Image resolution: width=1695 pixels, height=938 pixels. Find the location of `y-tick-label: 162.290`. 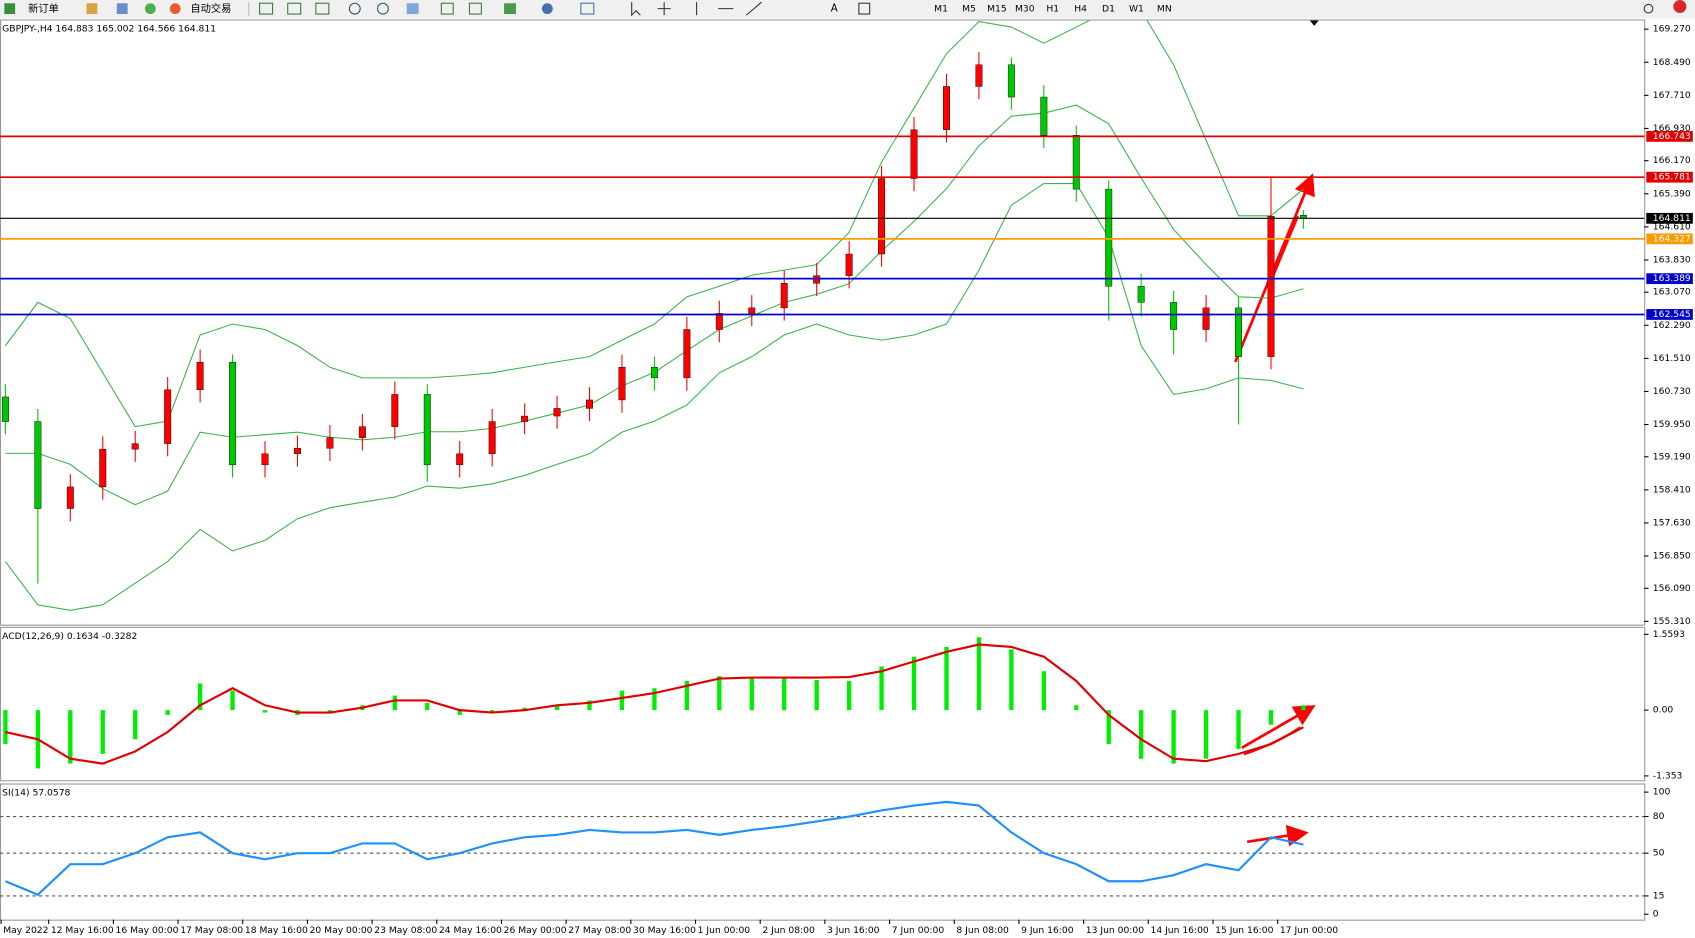

y-tick-label: 162.290 is located at coordinates (1672, 325).